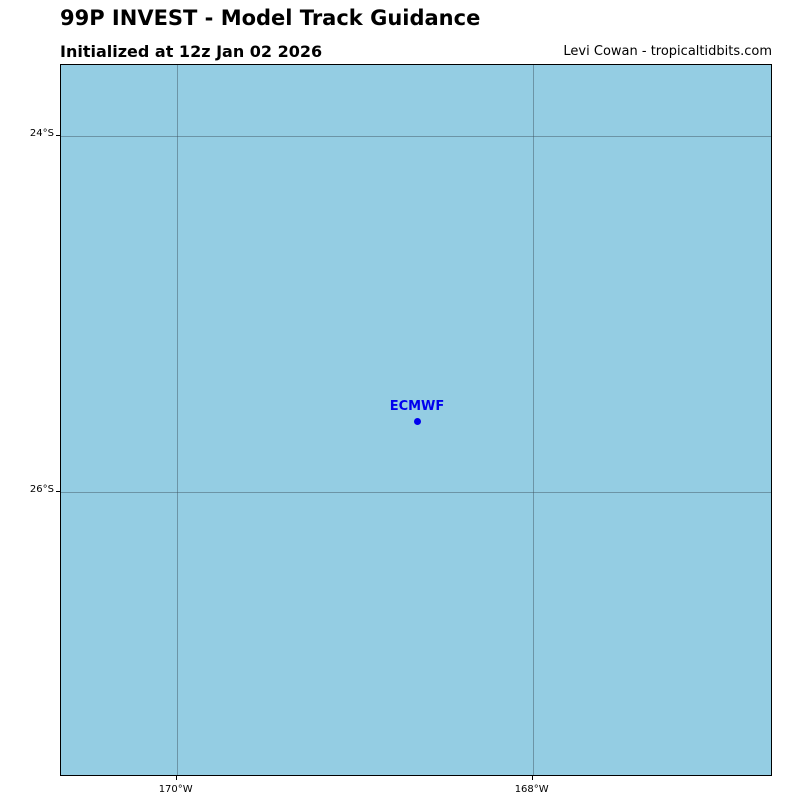 The image size is (800, 800). I want to click on credit-text: Levi Cowan - tropicaltidbits.com, so click(667, 51).